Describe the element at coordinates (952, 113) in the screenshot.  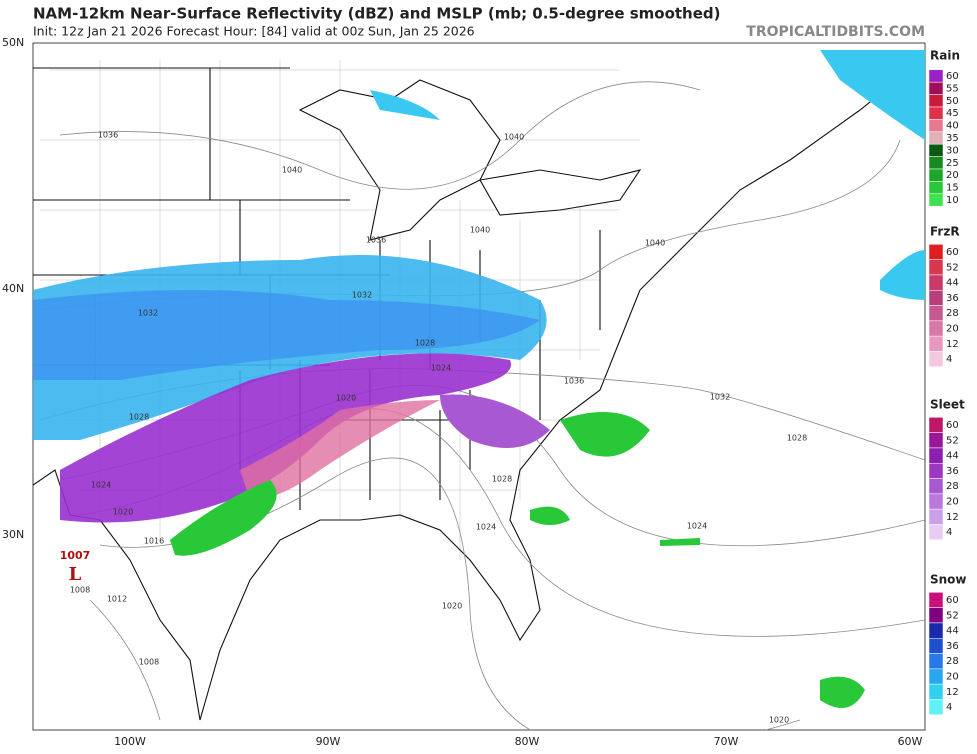
I see `legend-tick: 45` at that location.